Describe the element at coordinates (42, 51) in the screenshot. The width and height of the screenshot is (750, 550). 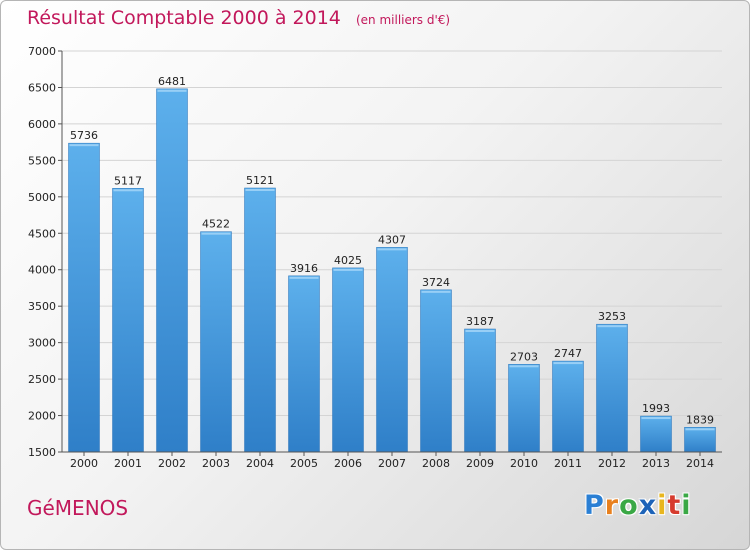
I see `y-tick-label: 7000` at that location.